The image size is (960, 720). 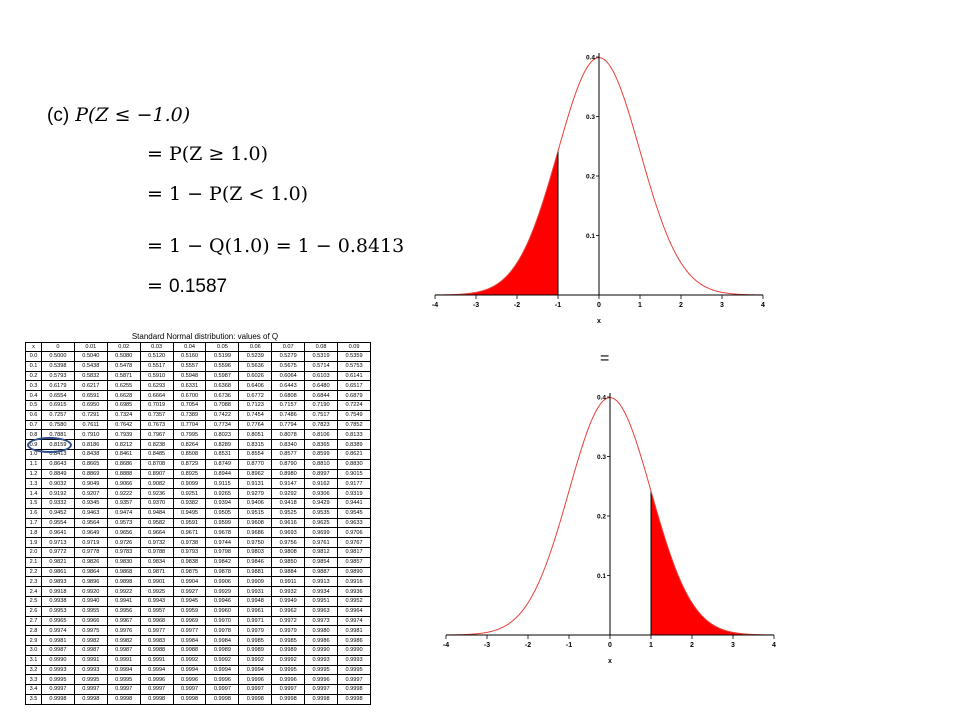 What do you see at coordinates (90, 474) in the screenshot?
I see `q-value-cell: 0.8869` at bounding box center [90, 474].